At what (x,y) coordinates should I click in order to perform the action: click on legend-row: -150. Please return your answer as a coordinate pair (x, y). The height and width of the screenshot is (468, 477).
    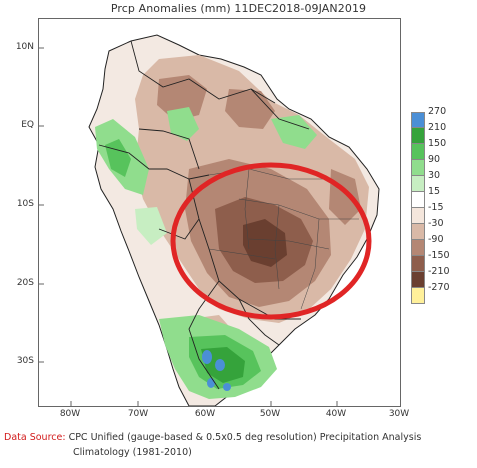
    Looking at the image, I should click on (442, 261).